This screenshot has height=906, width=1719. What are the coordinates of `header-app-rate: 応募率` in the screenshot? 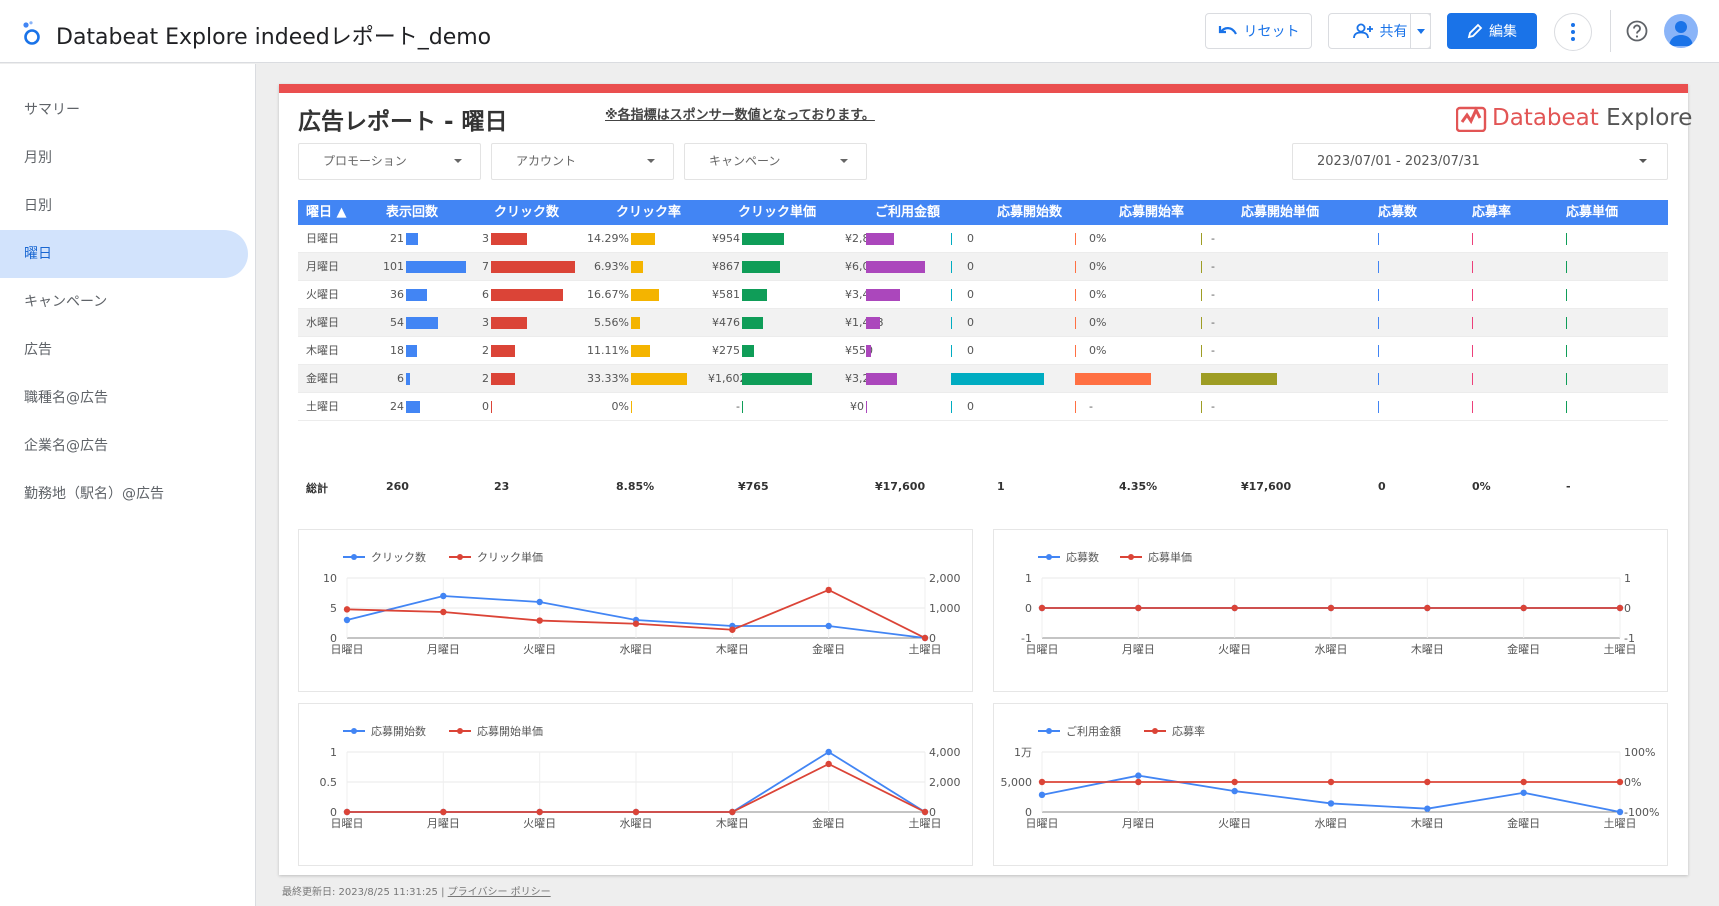 It's located at (1492, 212).